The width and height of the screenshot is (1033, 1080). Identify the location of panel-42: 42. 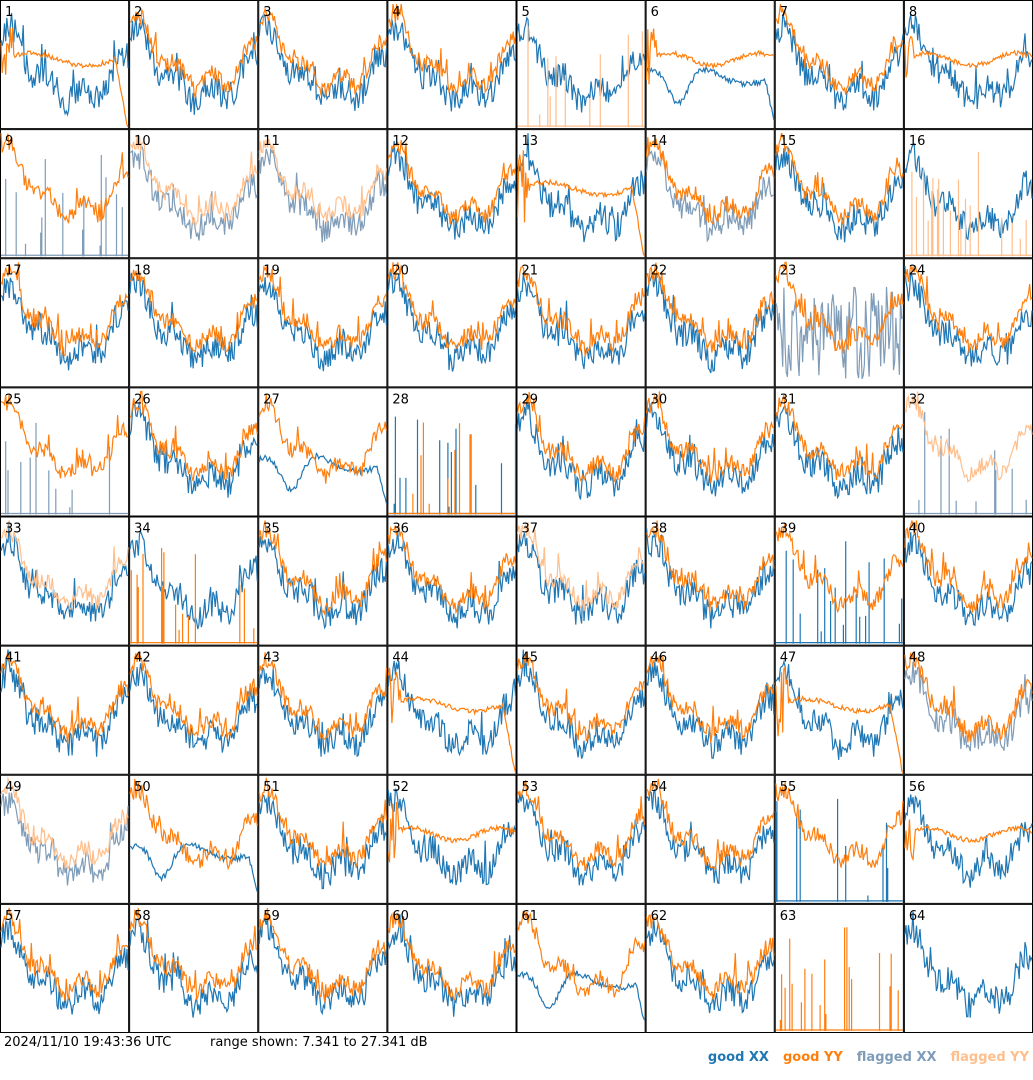
(194, 710).